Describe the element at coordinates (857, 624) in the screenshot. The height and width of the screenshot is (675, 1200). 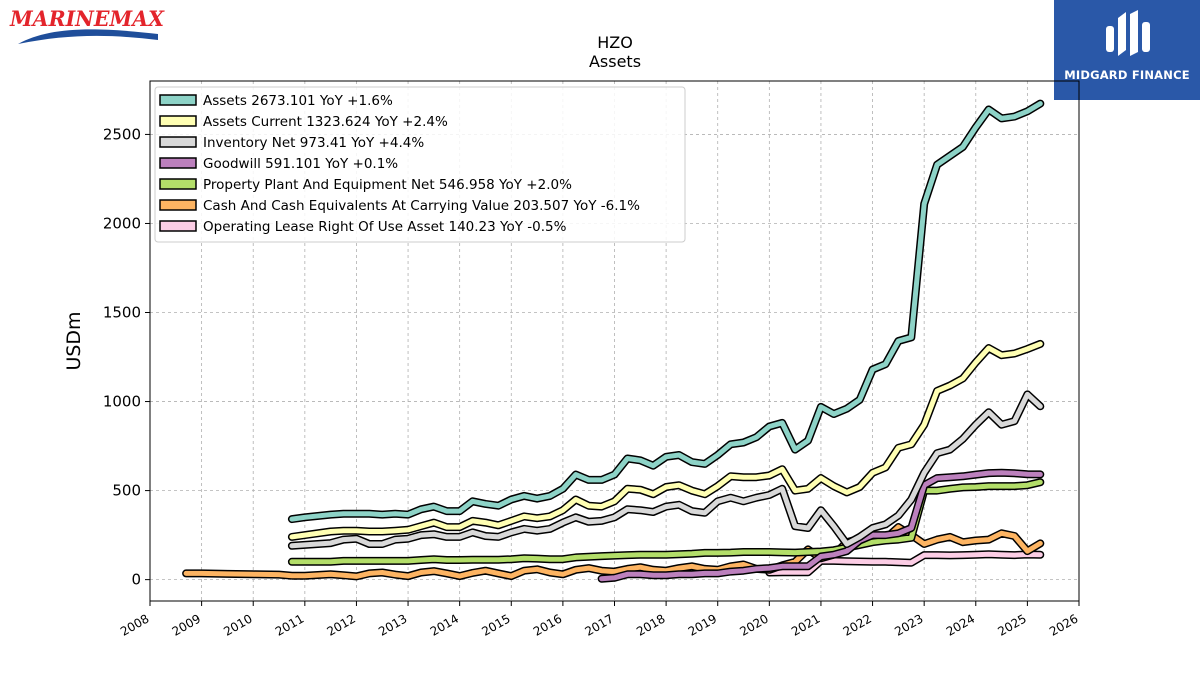
I see `x-tick-label: 2022` at that location.